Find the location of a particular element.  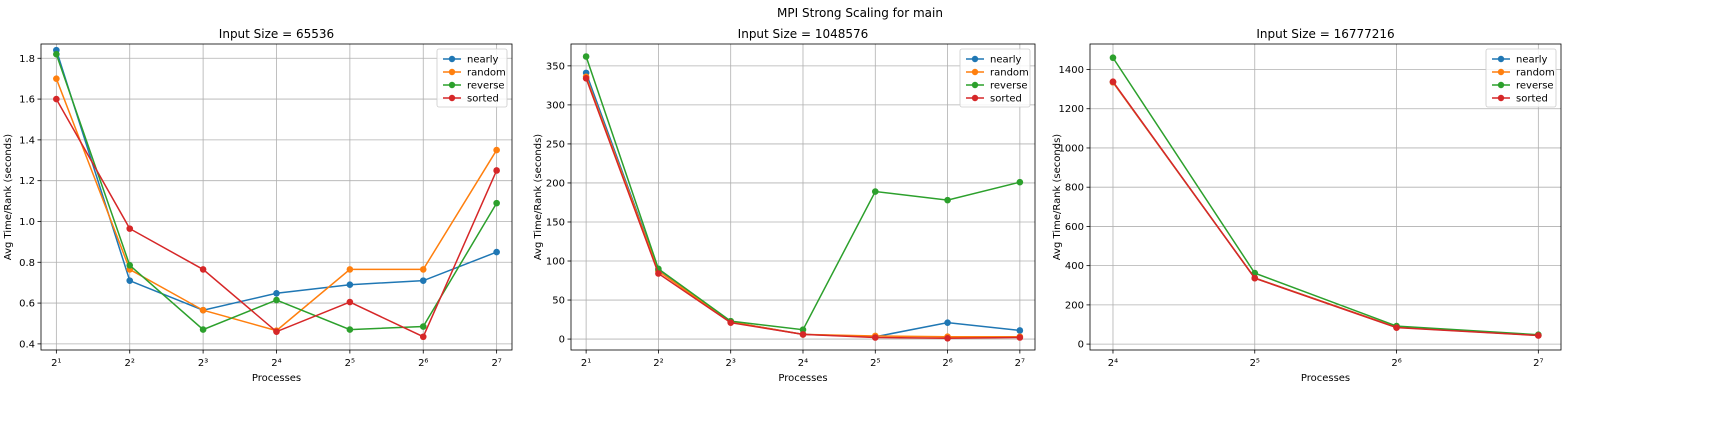

y-tick-label: 0.8 is located at coordinates (27, 263).